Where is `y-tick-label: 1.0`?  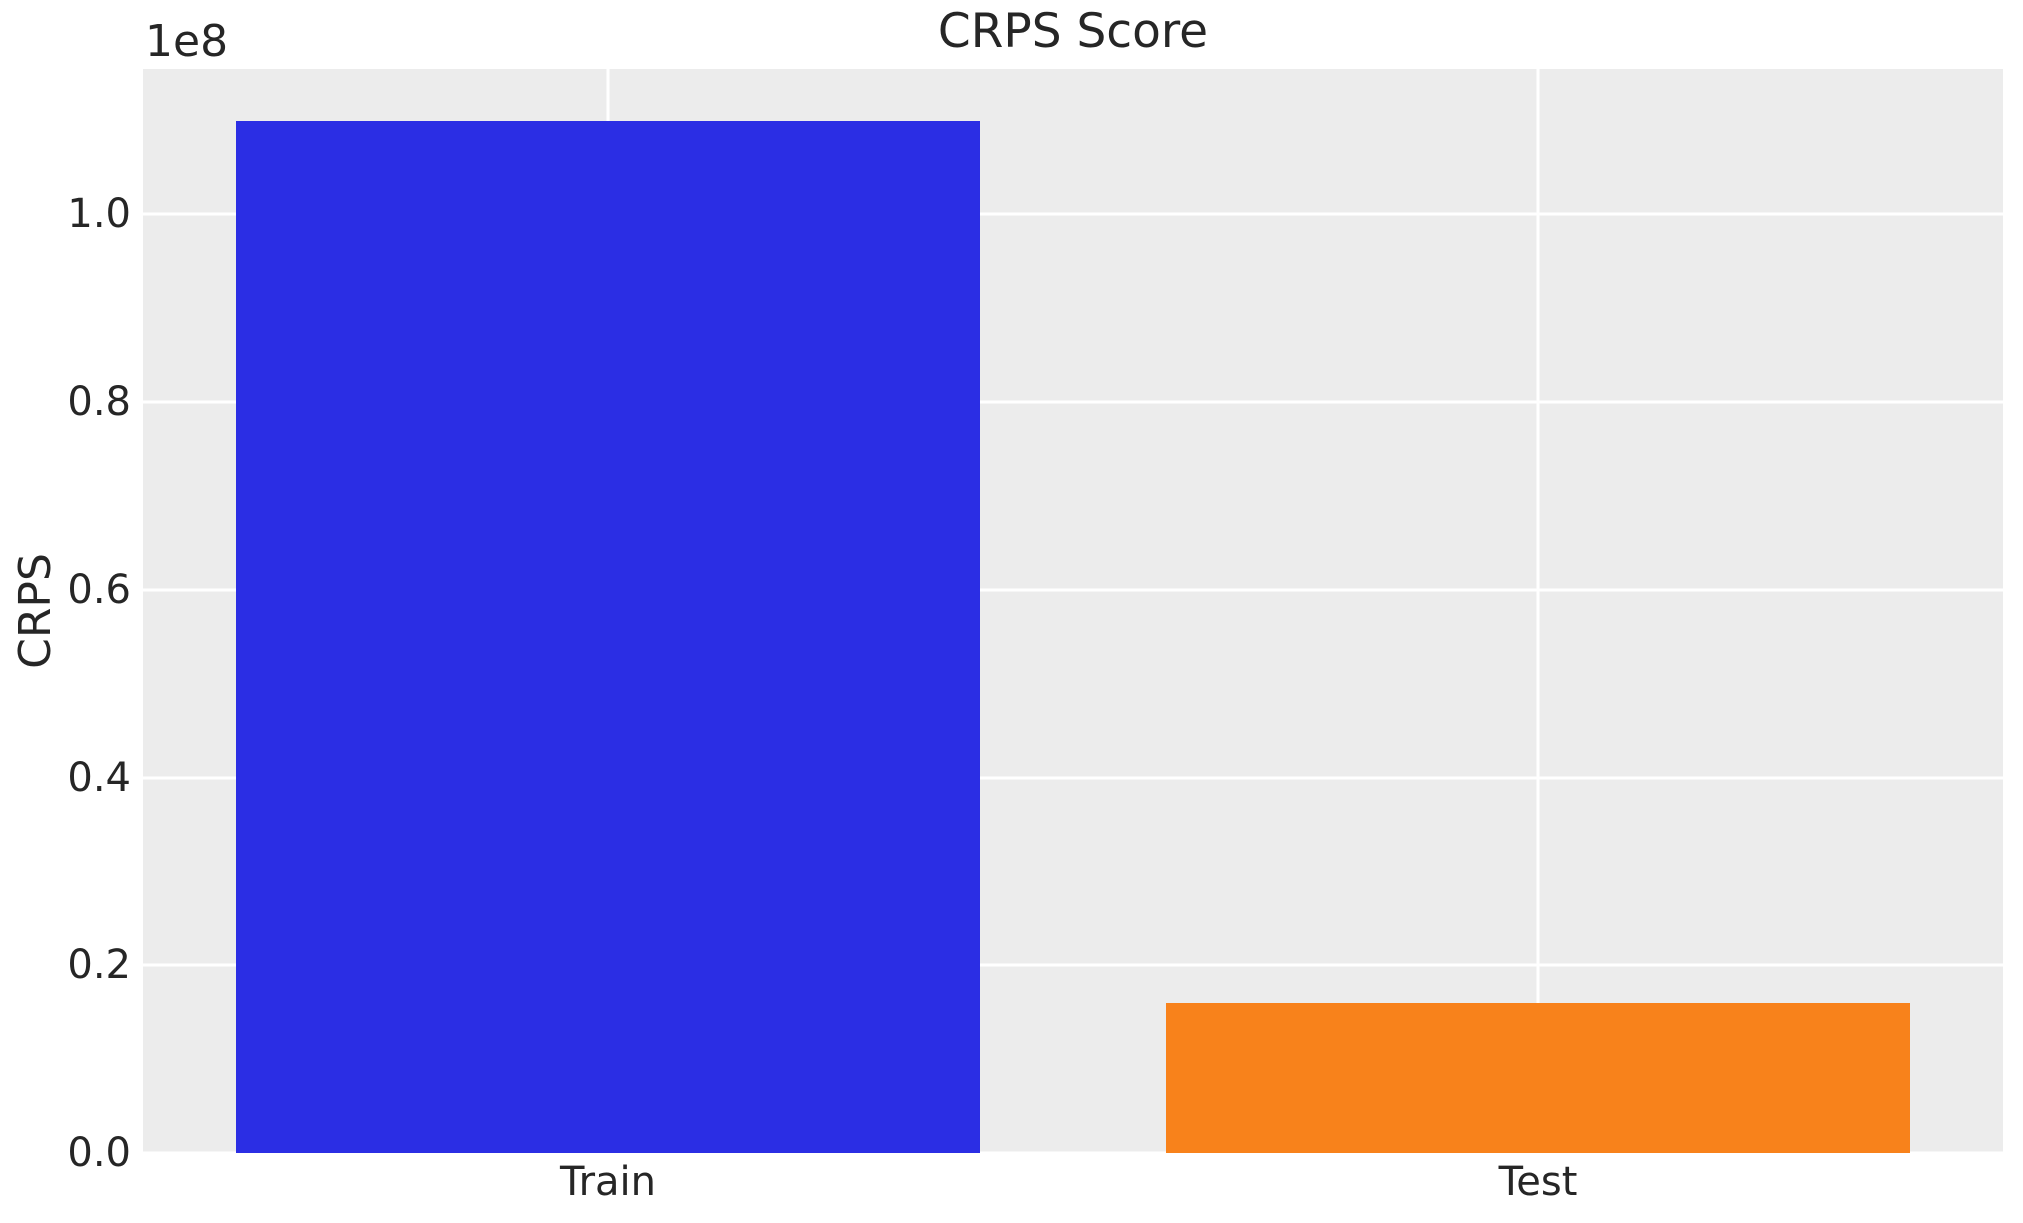 y-tick-label: 1.0 is located at coordinates (99, 214).